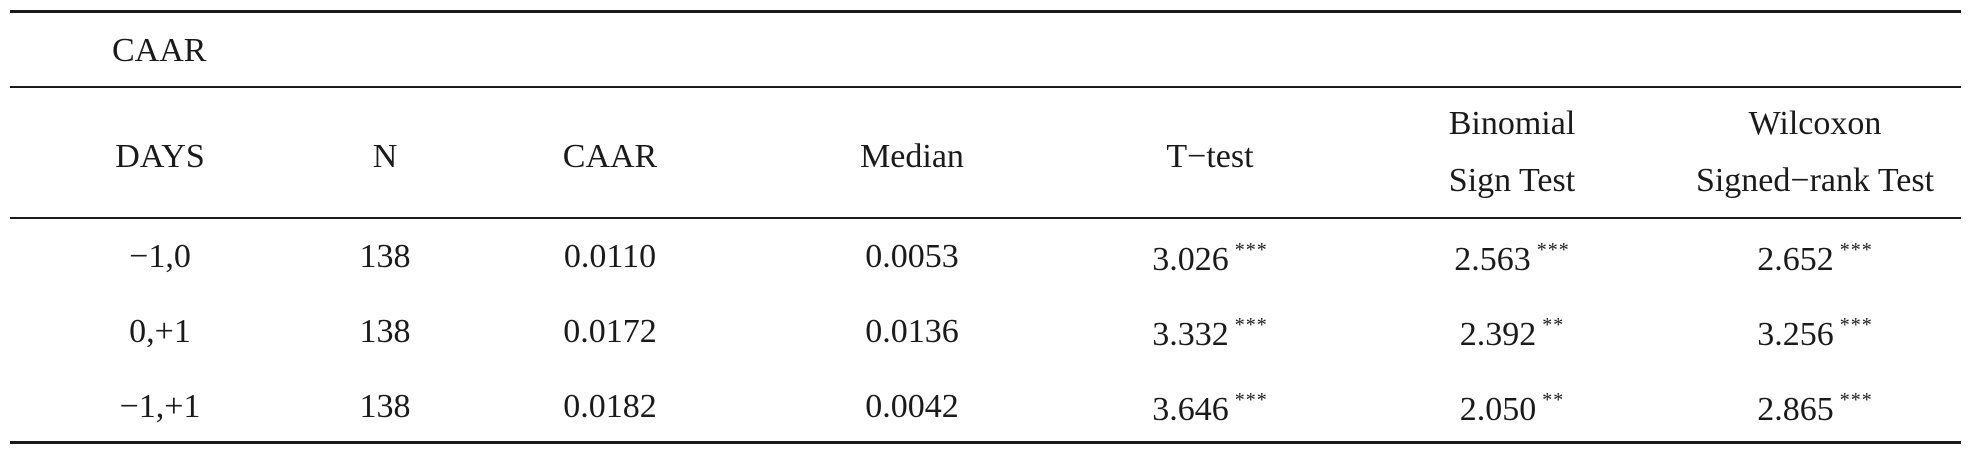  I want to click on cell-median: 0.0136, so click(912, 331).